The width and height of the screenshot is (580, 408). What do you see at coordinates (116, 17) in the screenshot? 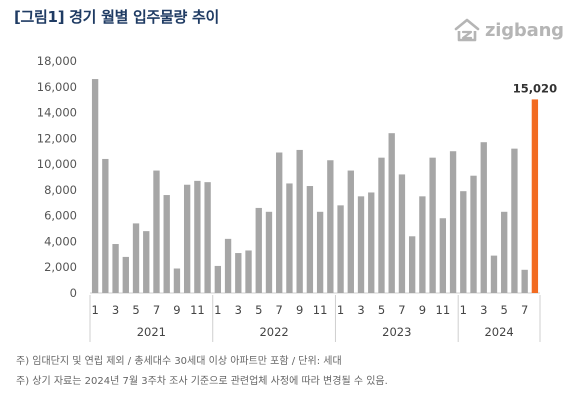
I see `chart-title: [그림1] 경기 월별 입주물량 추이` at bounding box center [116, 17].